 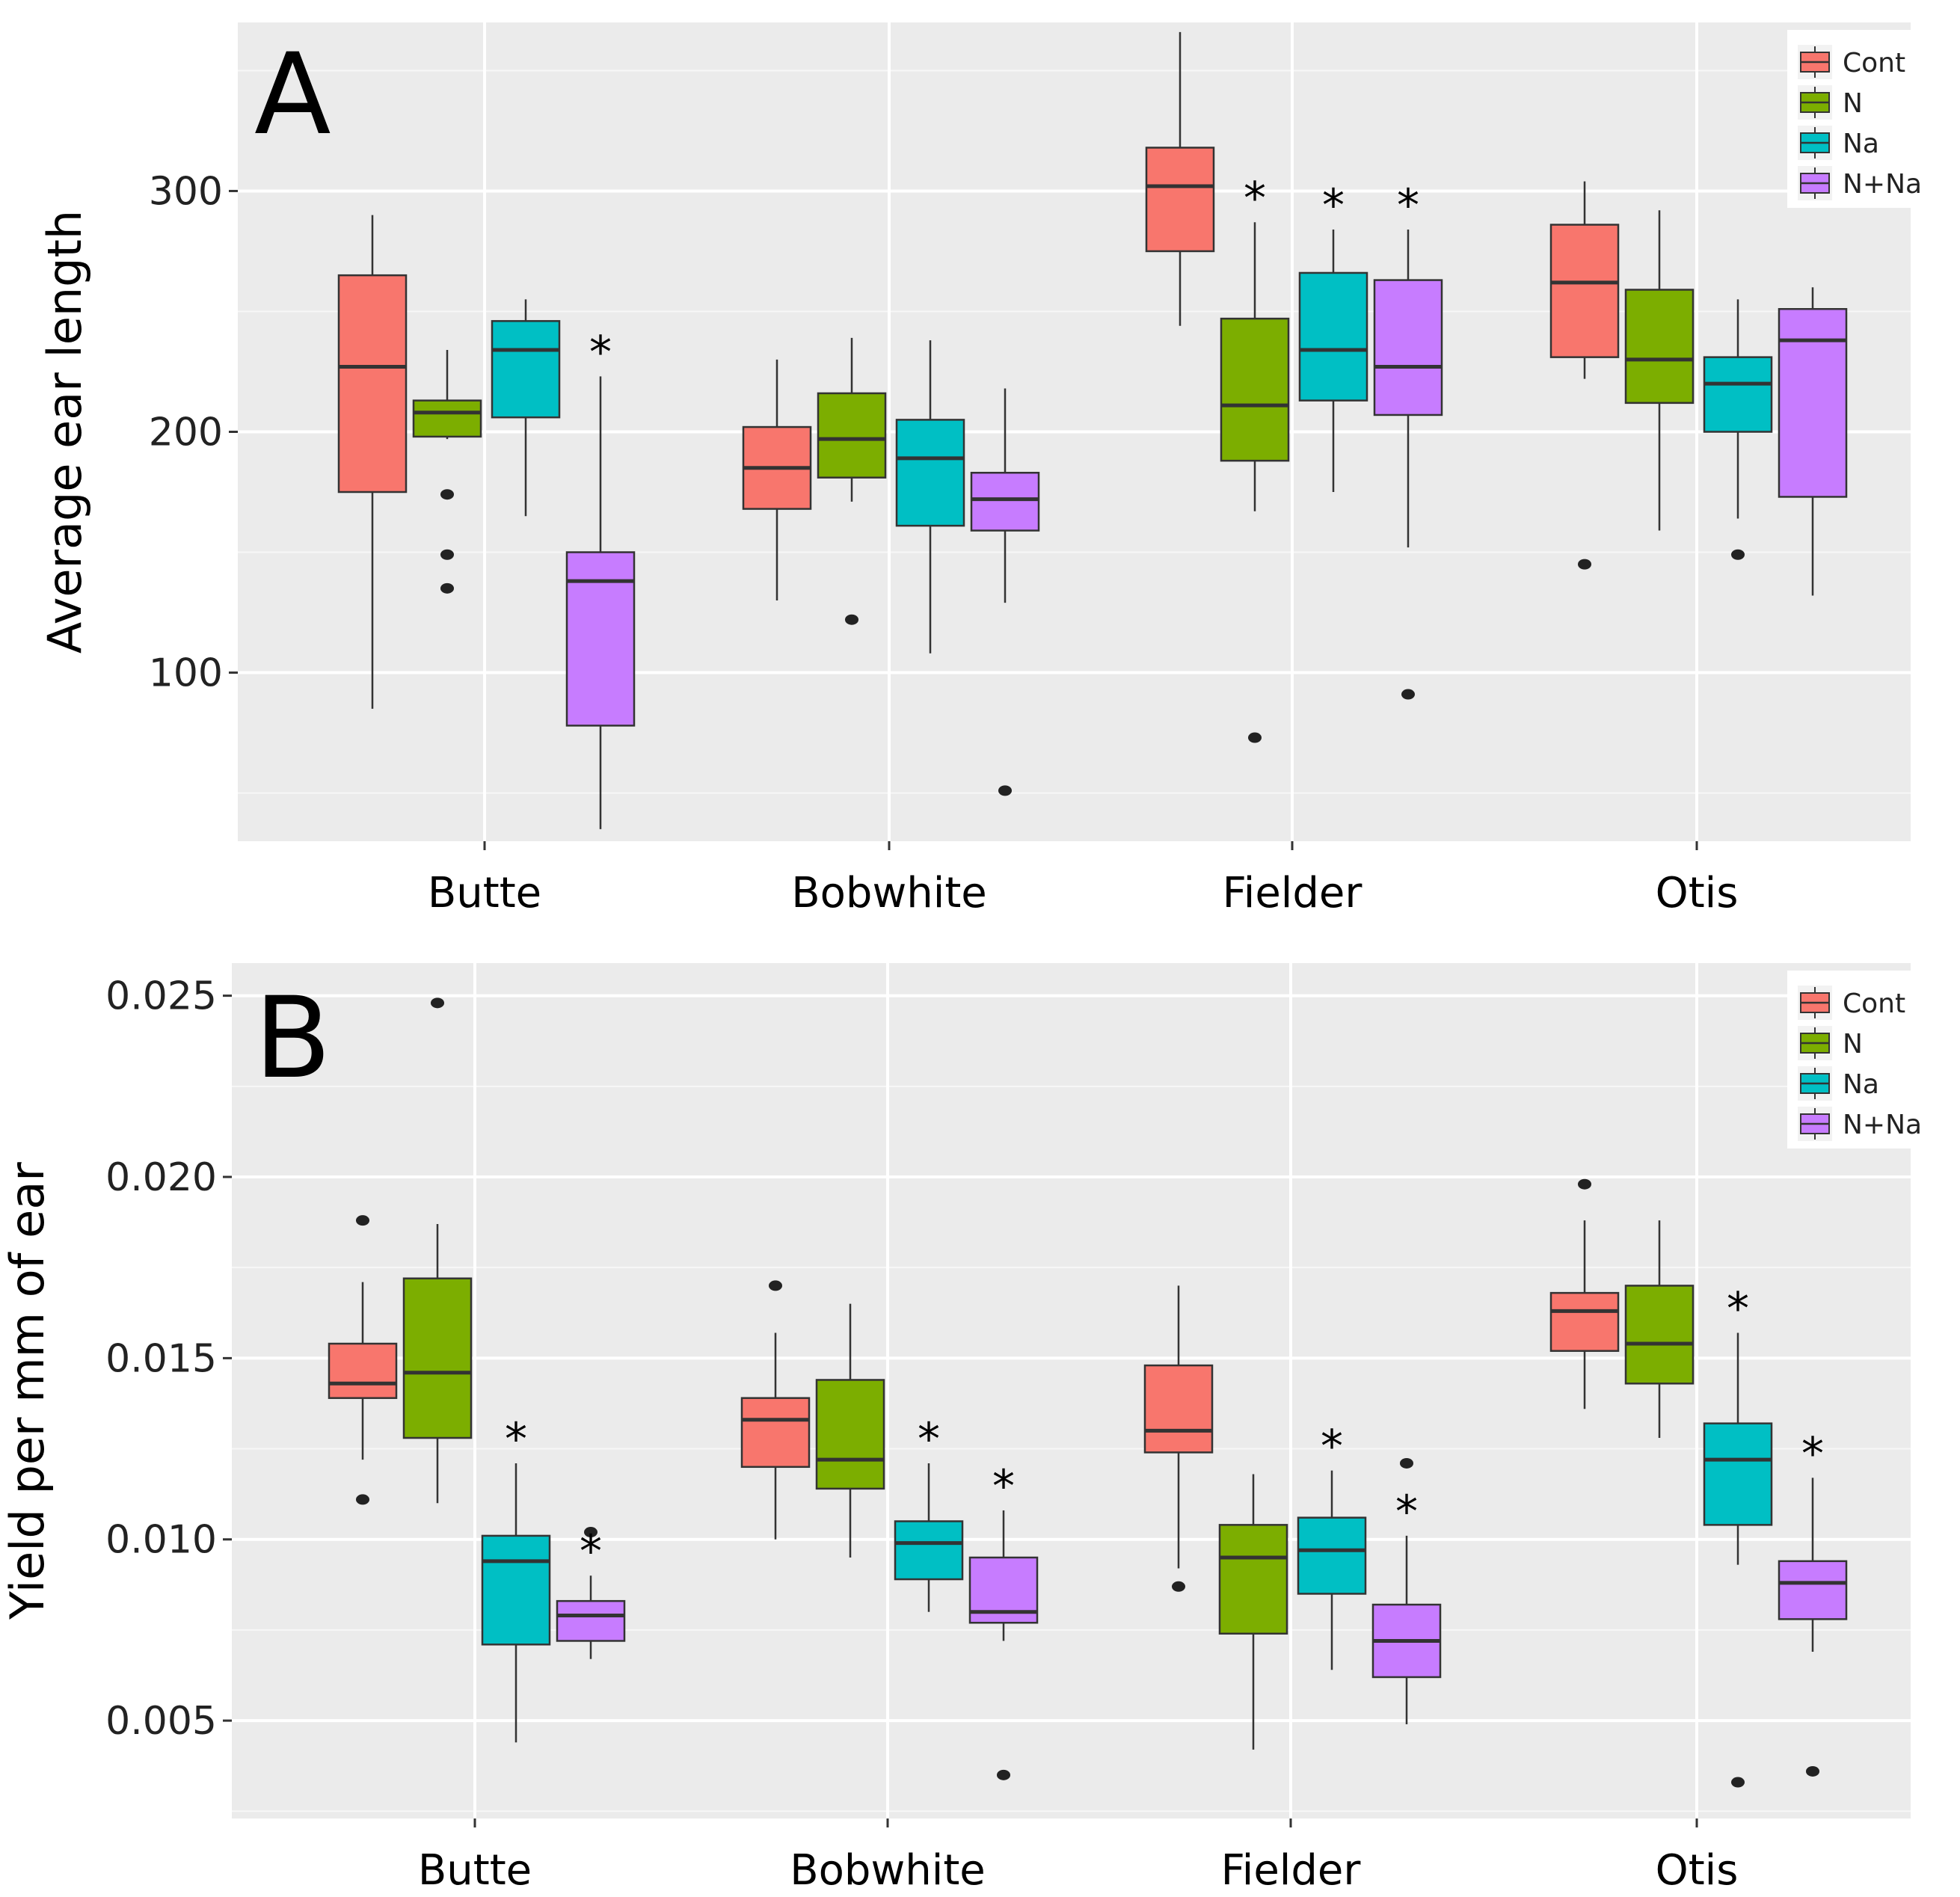 What do you see at coordinates (293, 95) in the screenshot?
I see `panel-label: A` at bounding box center [293, 95].